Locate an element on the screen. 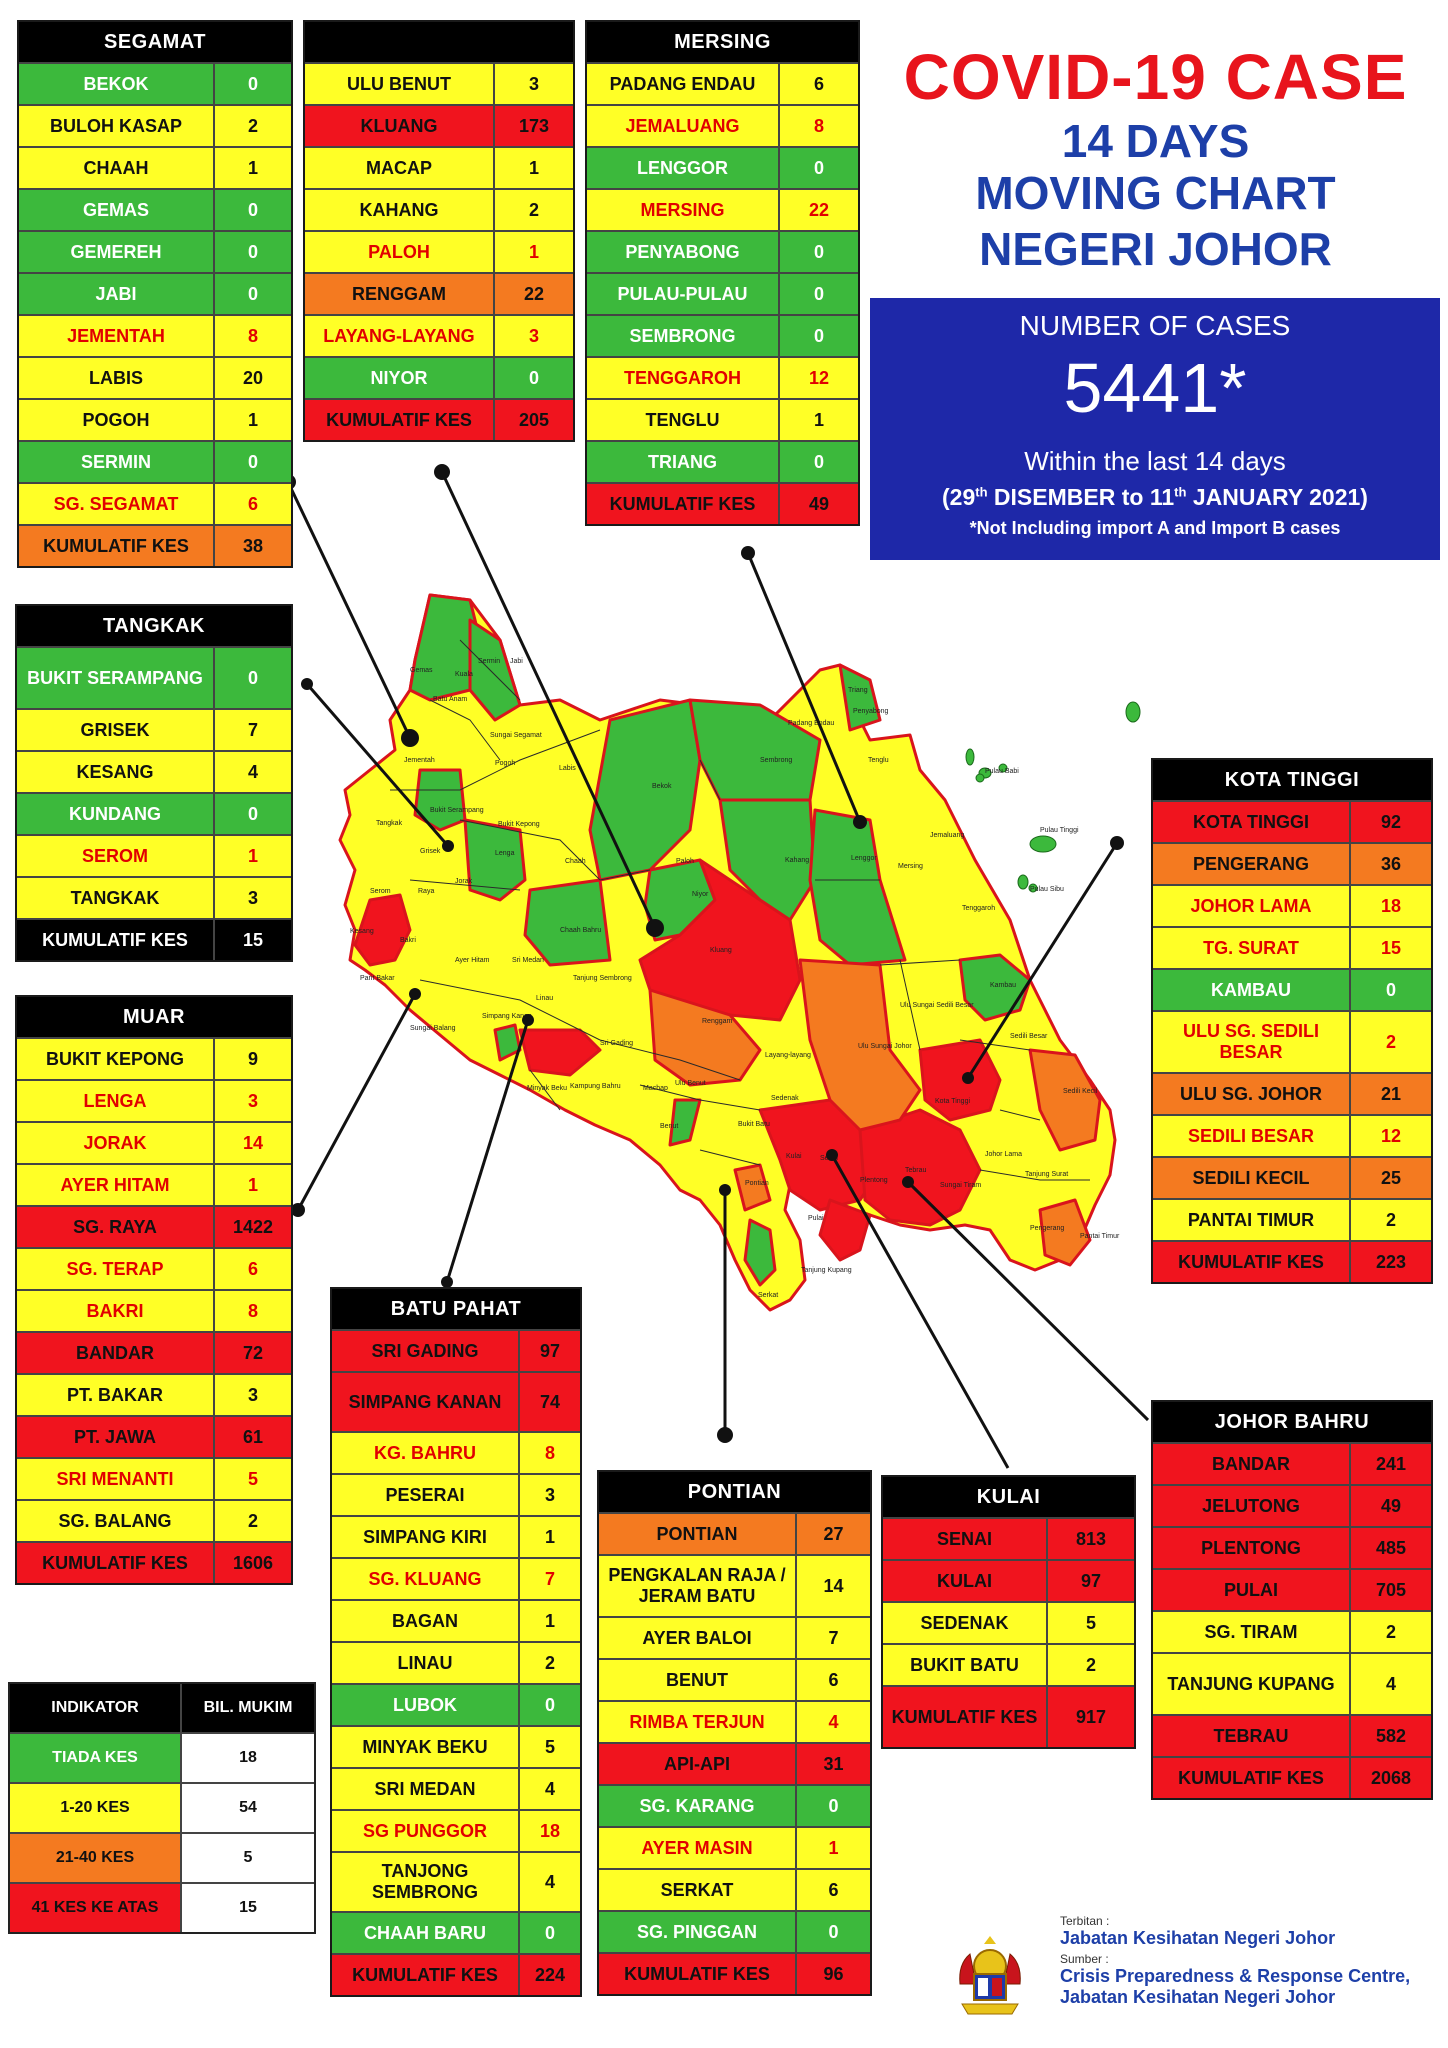 The width and height of the screenshot is (1448, 2048). mukim-case-count: 2 is located at coordinates (1391, 1220).